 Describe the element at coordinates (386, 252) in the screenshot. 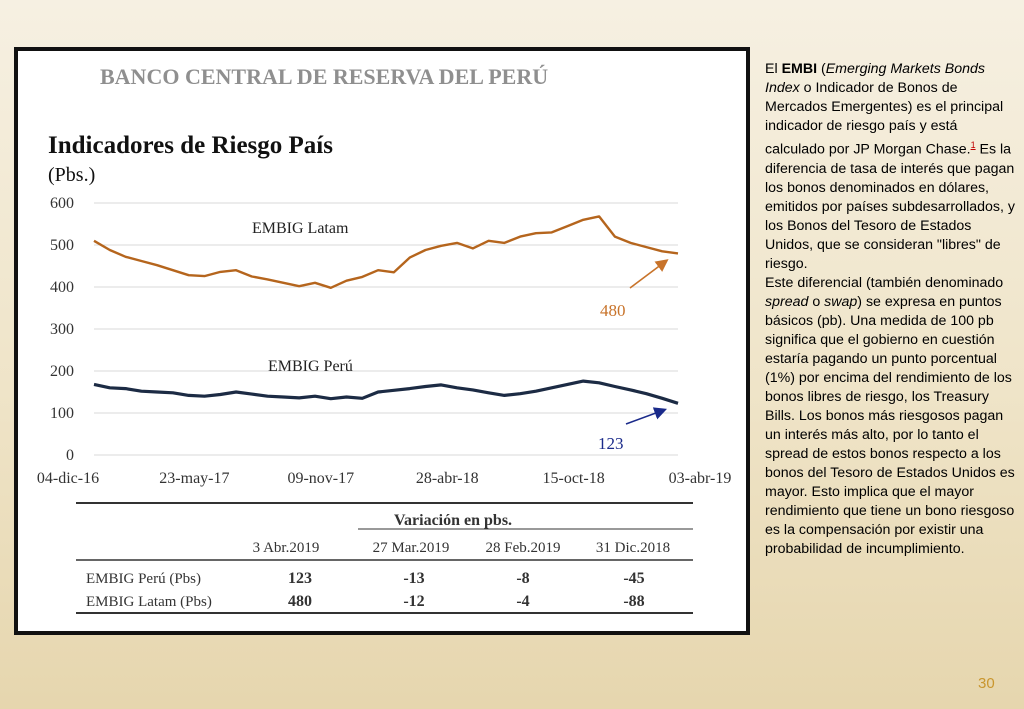

I see `series-line-latam` at that location.